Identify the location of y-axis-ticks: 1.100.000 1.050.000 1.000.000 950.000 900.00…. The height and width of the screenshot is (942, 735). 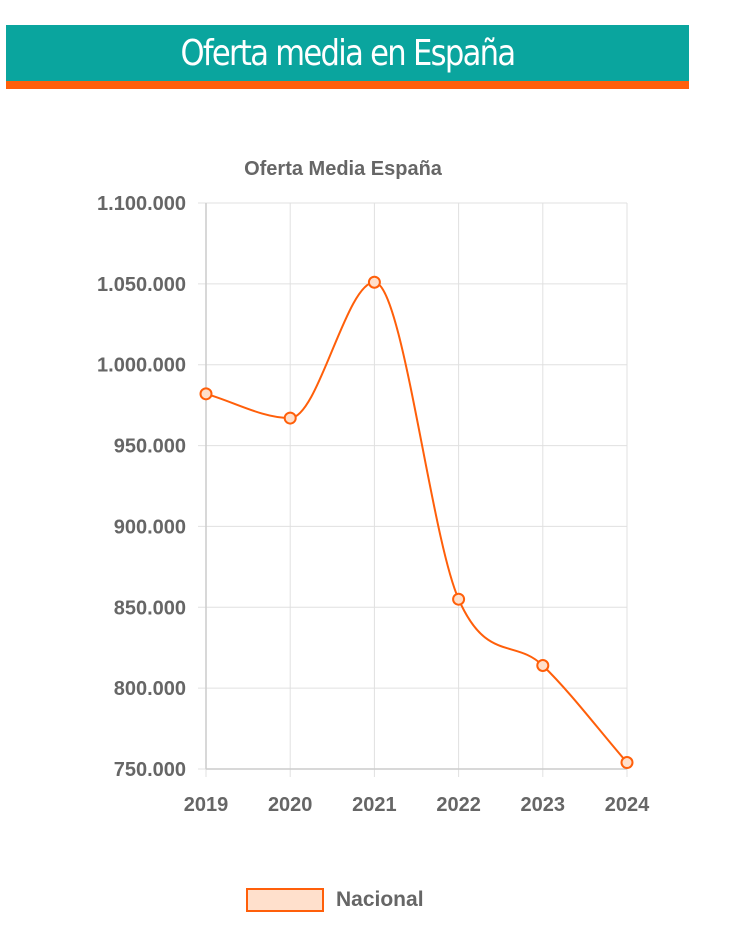
(141, 487).